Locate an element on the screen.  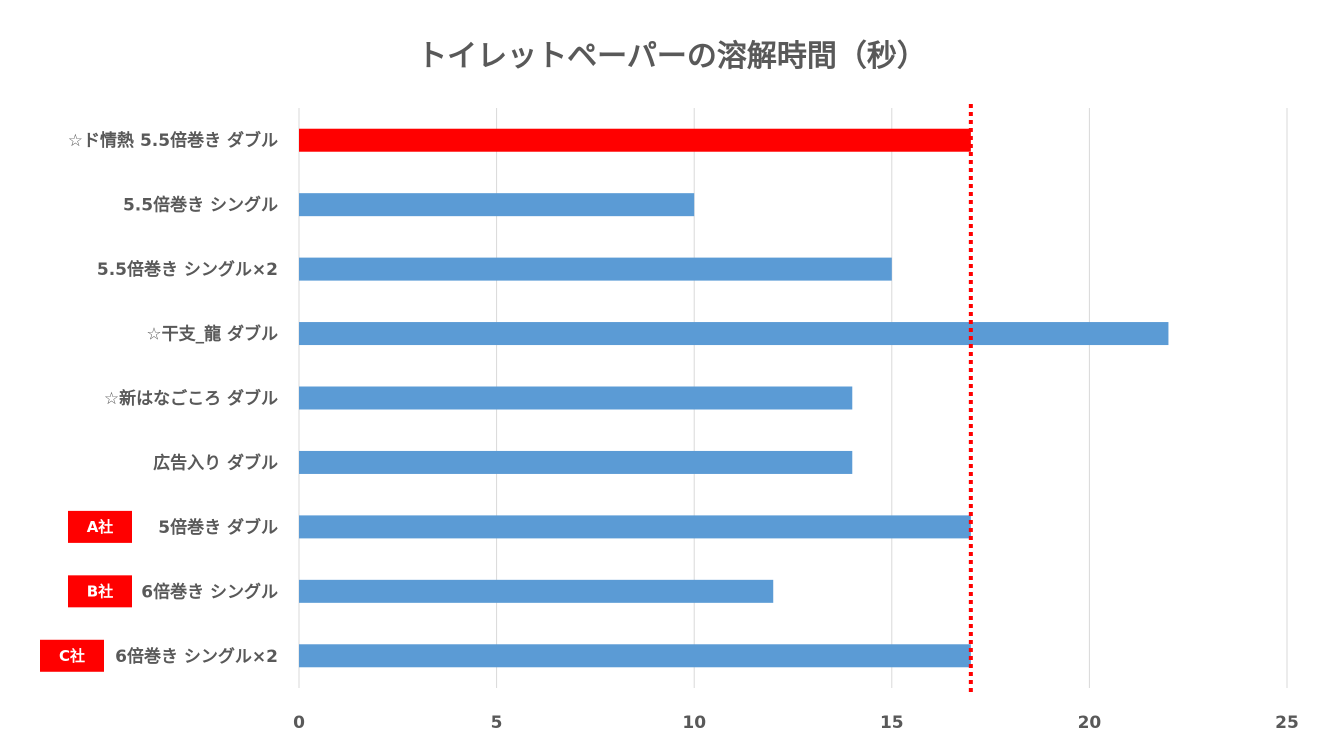
badge-label: A社 is located at coordinates (100, 527).